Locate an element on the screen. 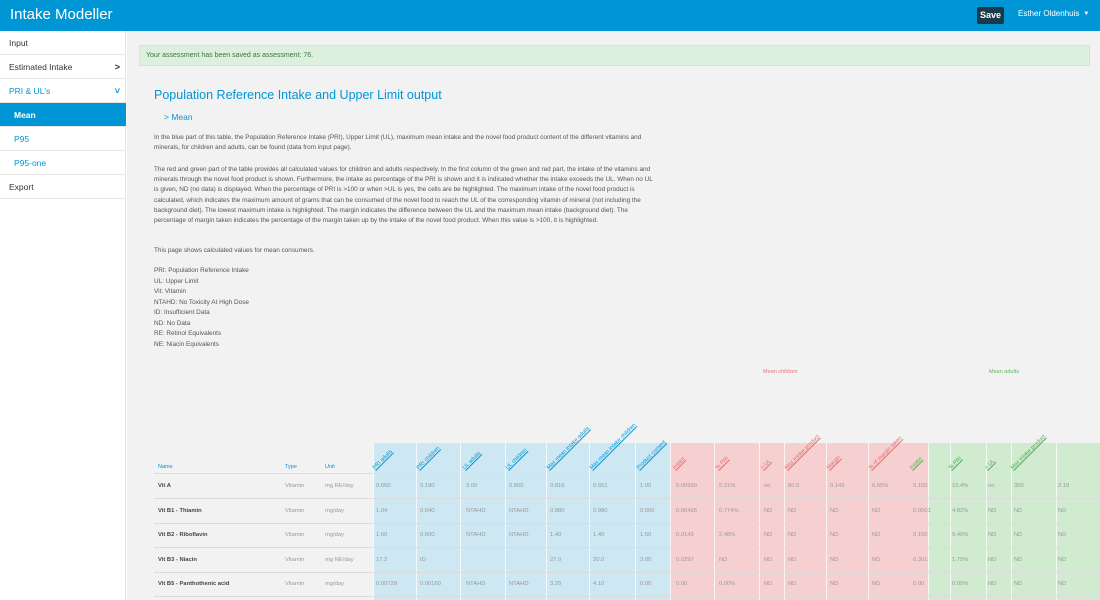  table-cell: 0.774% is located at coordinates (729, 510).